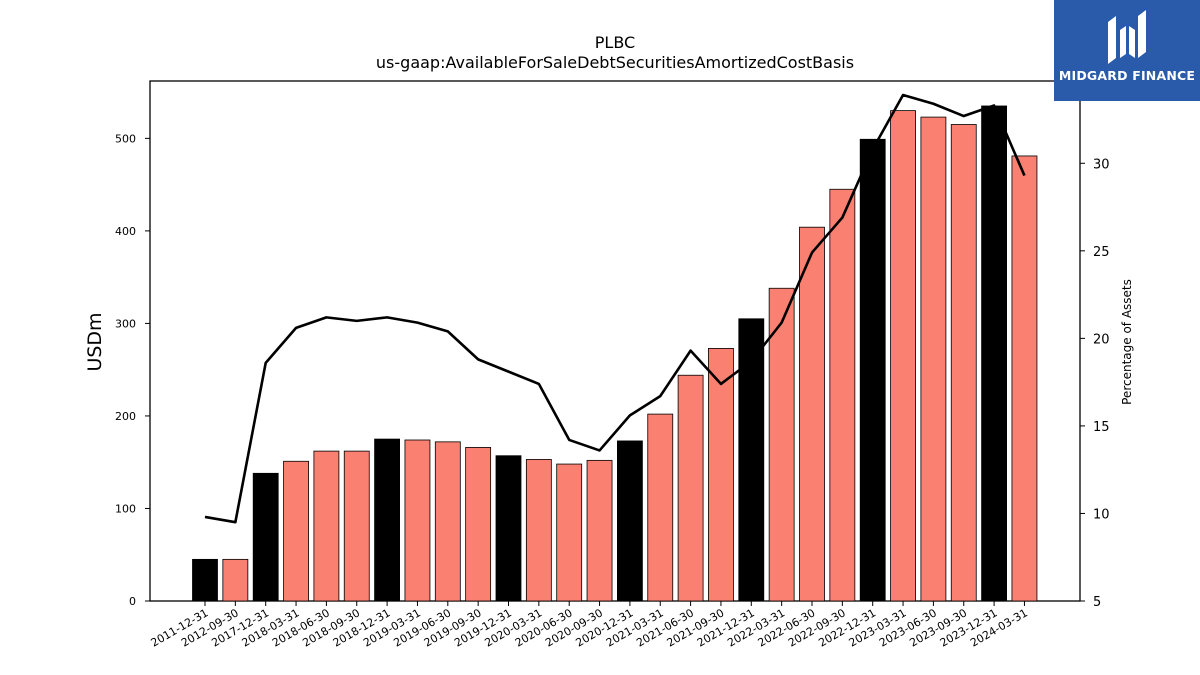 This screenshot has height=675, width=1200. What do you see at coordinates (125, 323) in the screenshot?
I see `y-tick-label: 300` at bounding box center [125, 323].